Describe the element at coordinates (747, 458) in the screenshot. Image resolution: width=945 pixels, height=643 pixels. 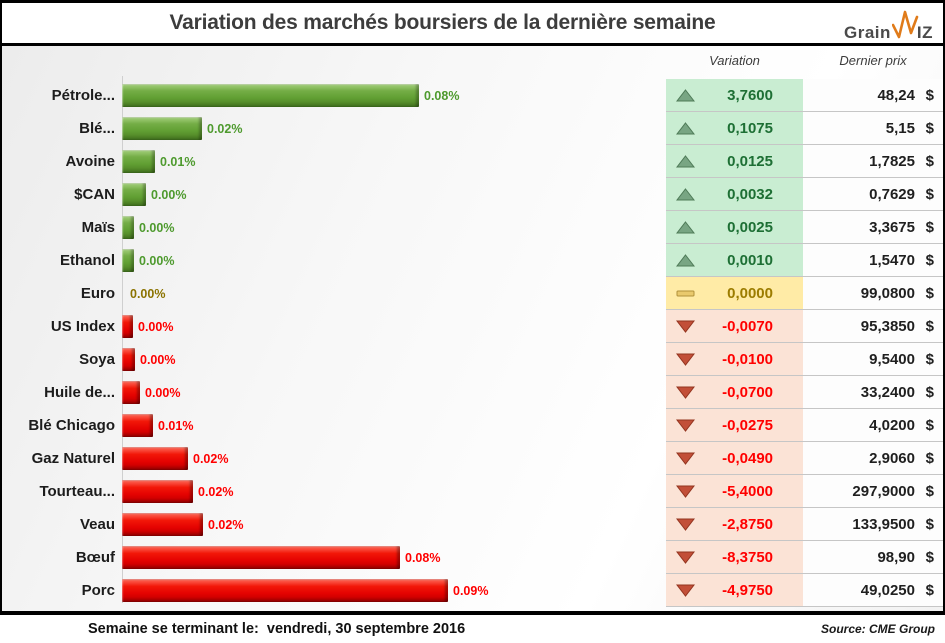
I see `variation-value: -0,0490` at that location.